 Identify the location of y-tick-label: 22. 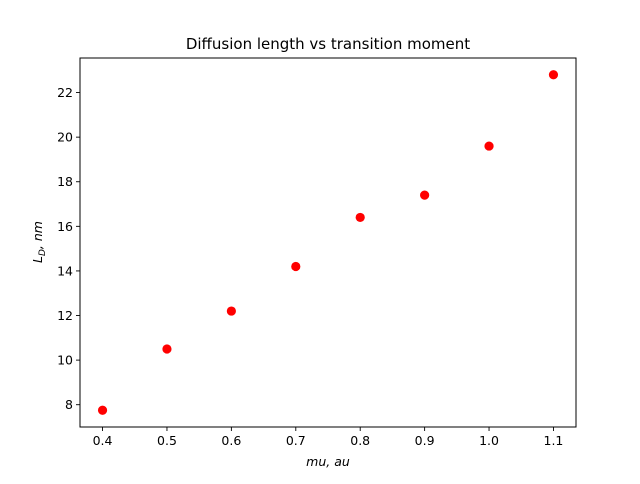
(65, 92).